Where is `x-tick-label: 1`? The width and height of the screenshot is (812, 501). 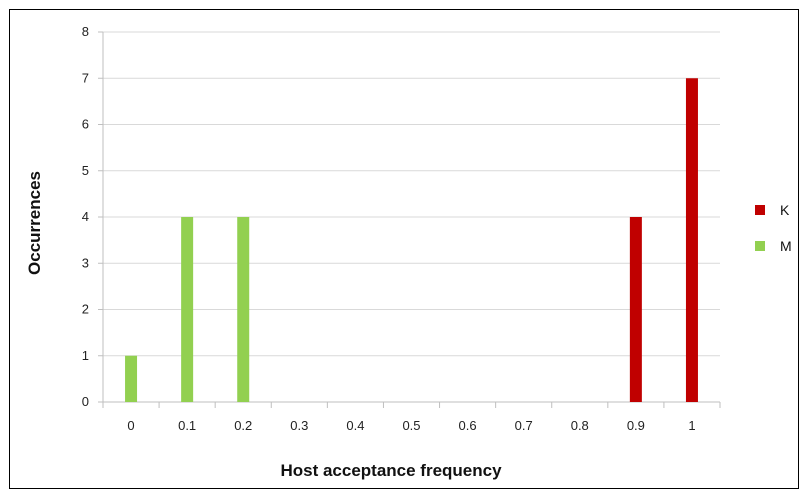 x-tick-label: 1 is located at coordinates (691, 425).